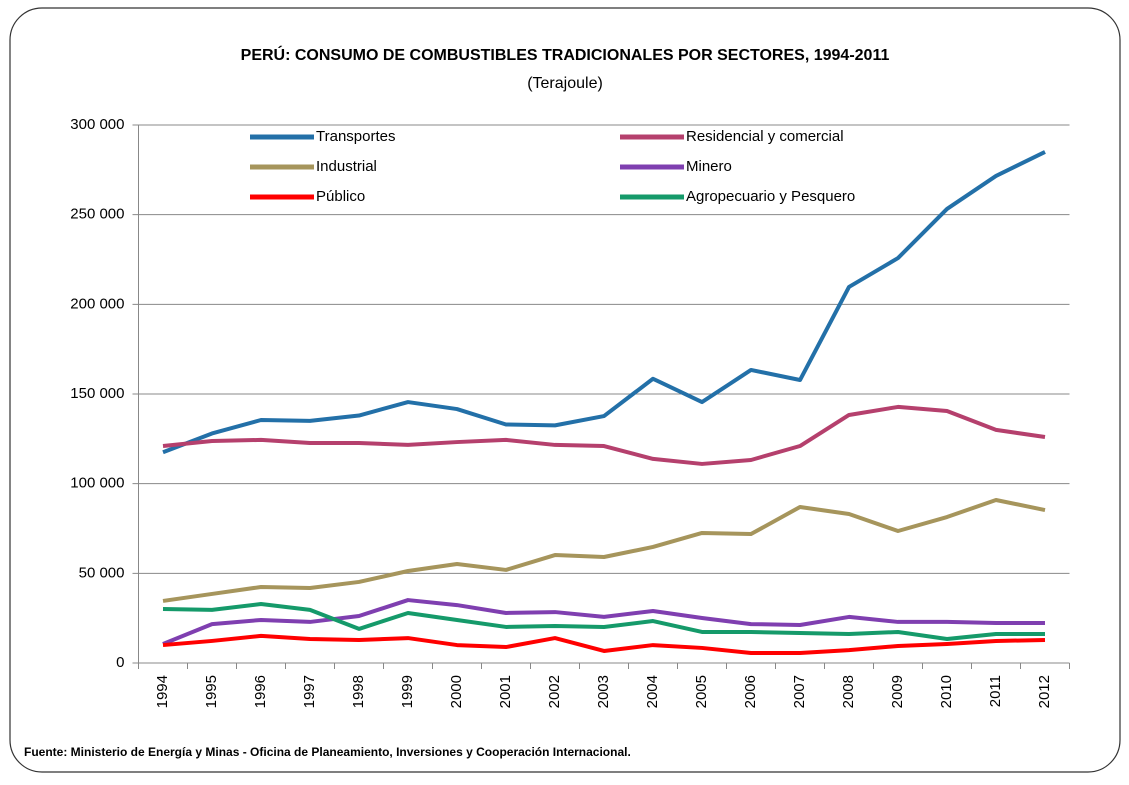 This screenshot has height=785, width=1129. What do you see at coordinates (97, 483) in the screenshot?
I see `y-tick-label: 100 000` at bounding box center [97, 483].